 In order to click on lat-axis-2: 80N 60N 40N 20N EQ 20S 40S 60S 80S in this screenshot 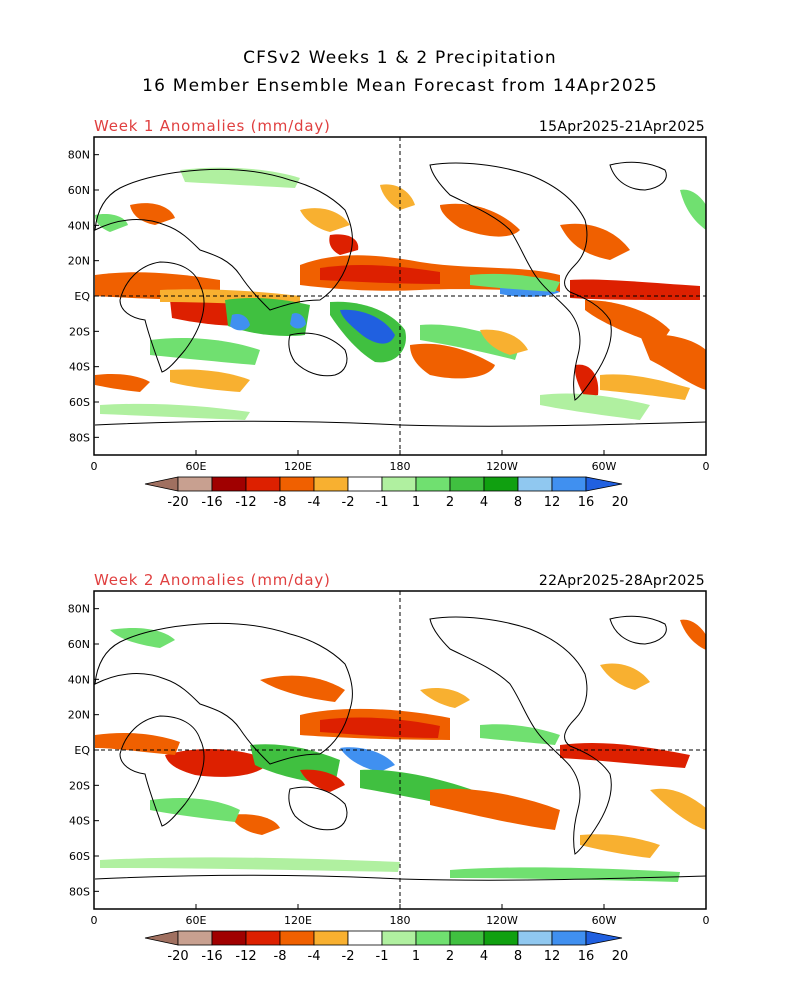, I will do `click(83, 750)`.